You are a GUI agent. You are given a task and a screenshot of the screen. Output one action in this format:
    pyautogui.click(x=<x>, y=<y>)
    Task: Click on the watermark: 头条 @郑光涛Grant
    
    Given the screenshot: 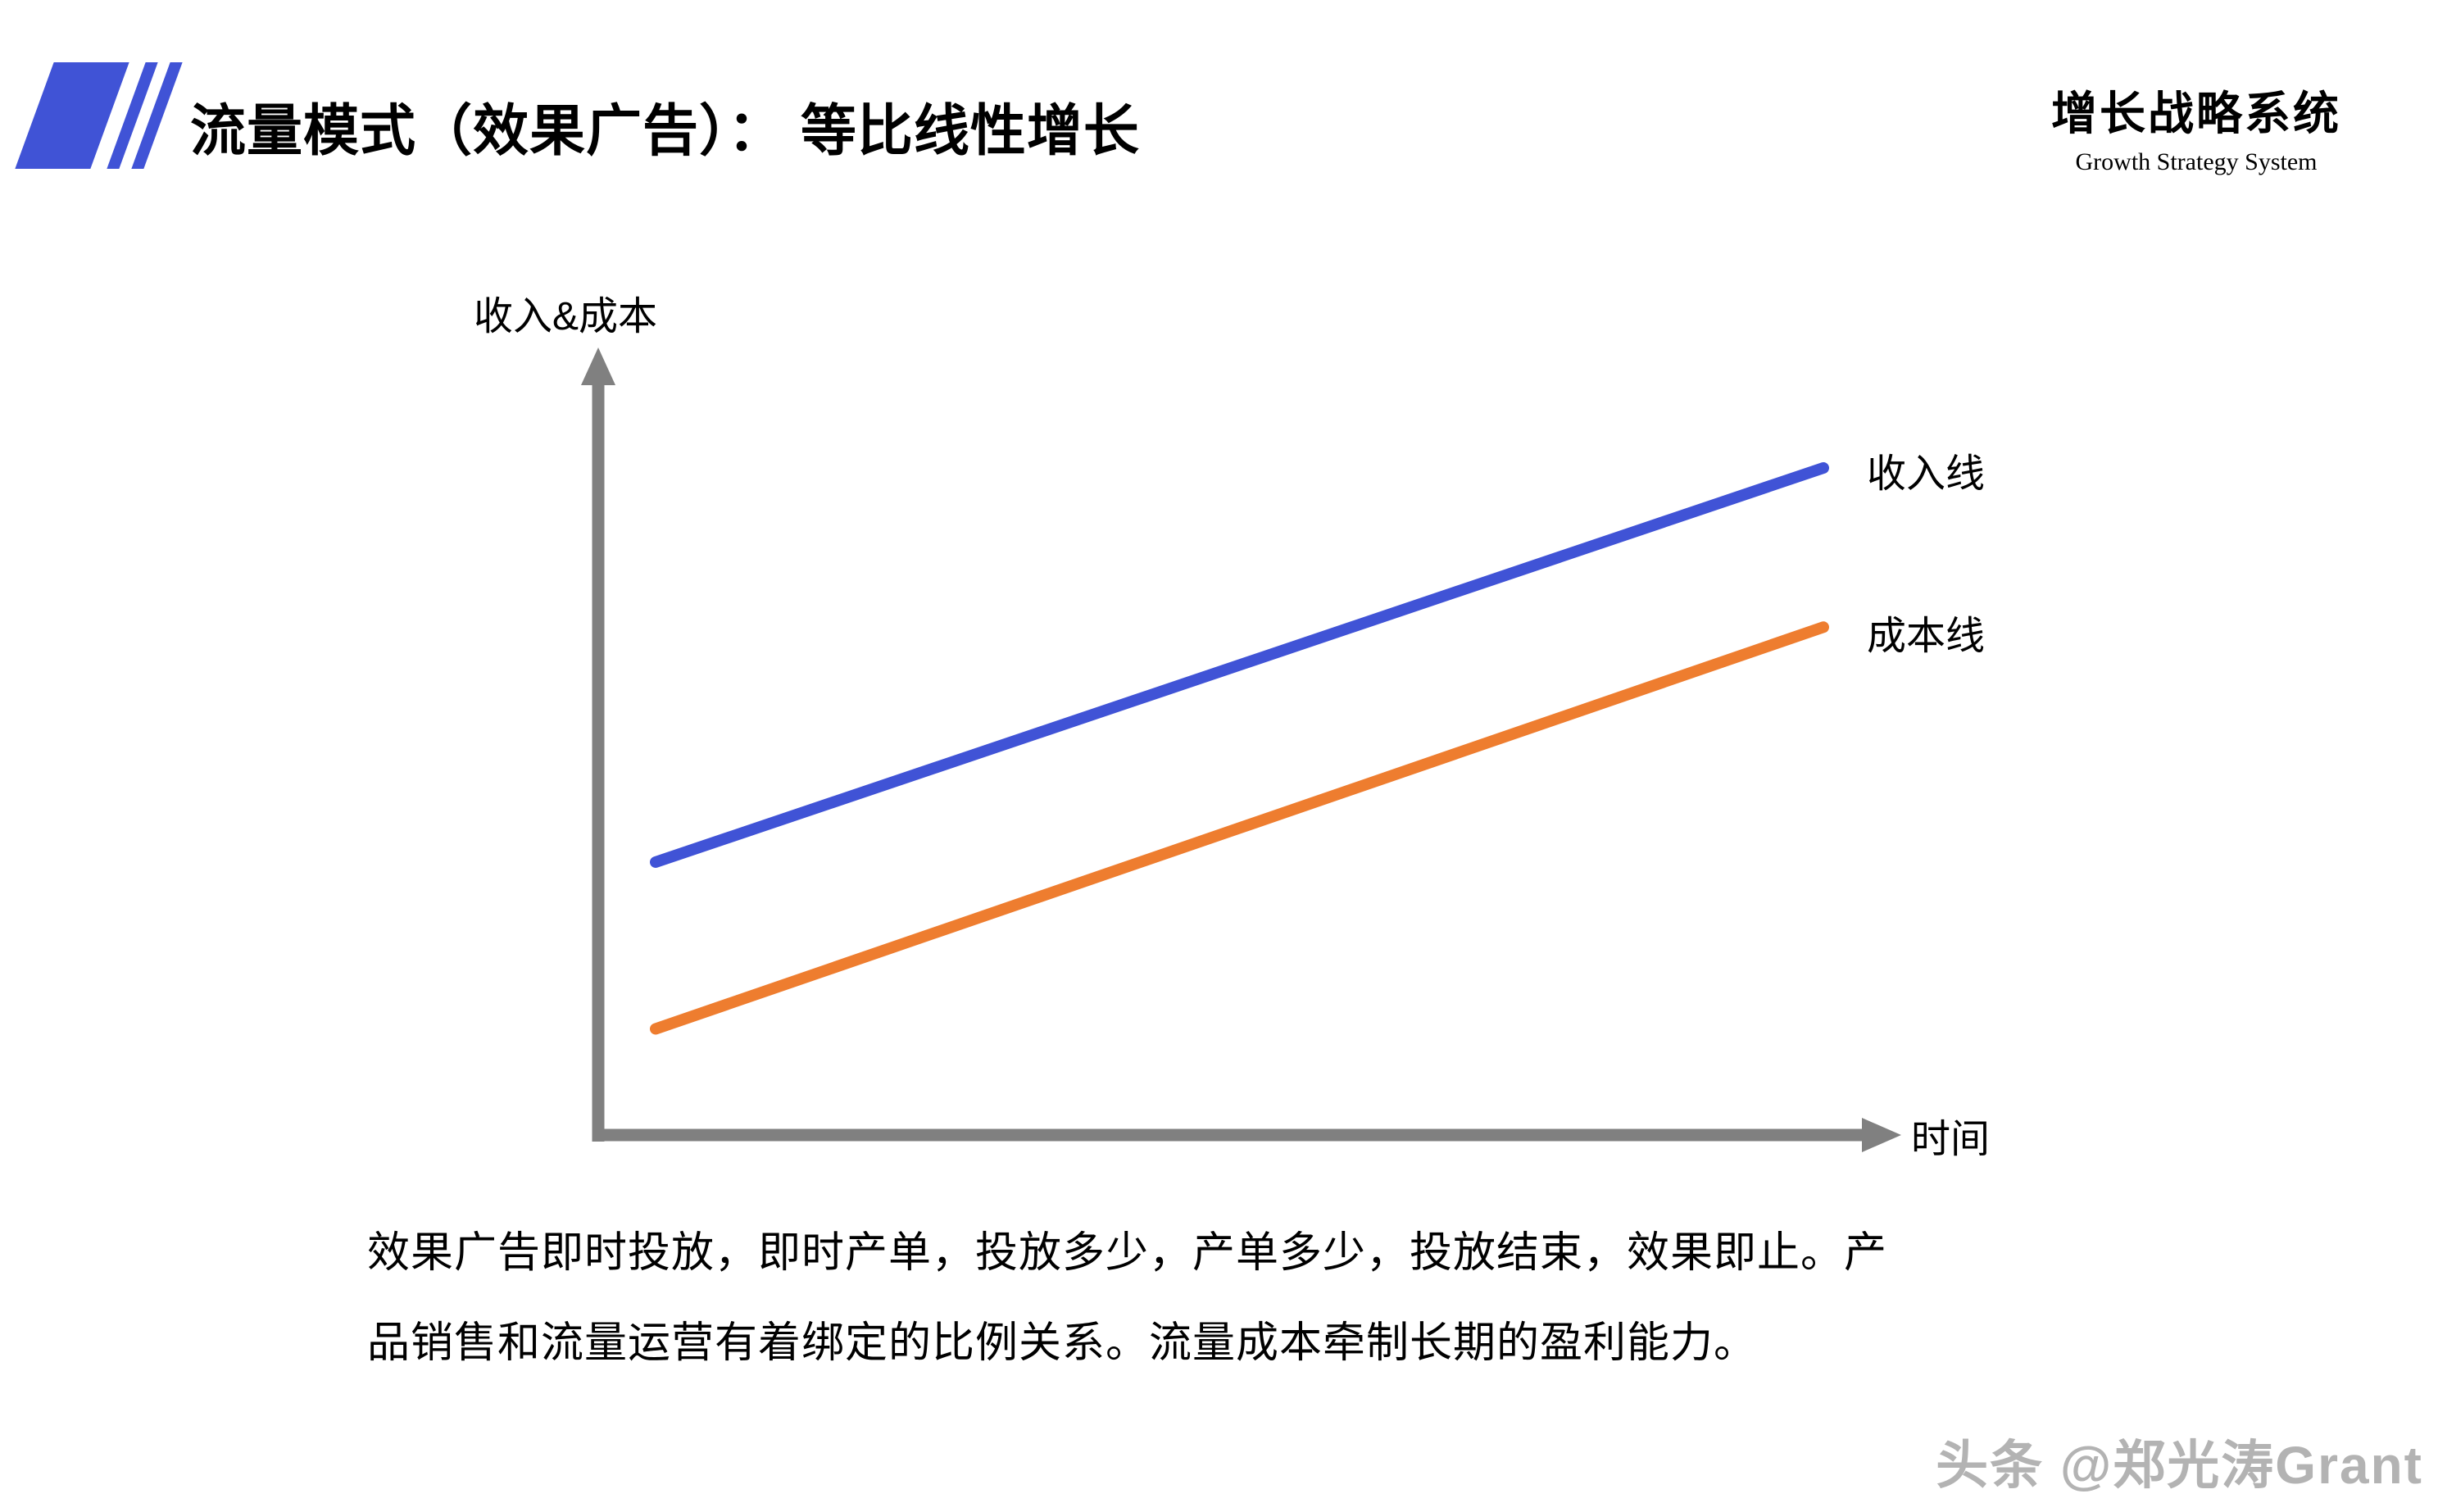 What is the action you would take?
    pyautogui.click(x=2179, y=1465)
    